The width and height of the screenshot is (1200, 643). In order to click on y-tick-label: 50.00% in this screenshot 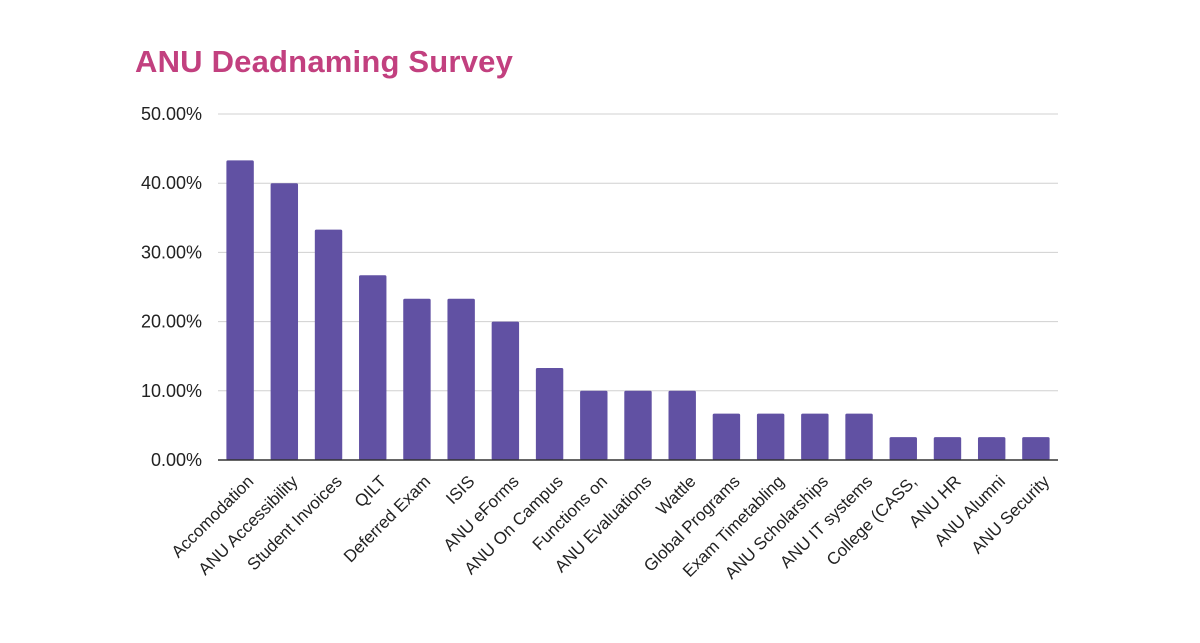, I will do `click(171, 114)`.